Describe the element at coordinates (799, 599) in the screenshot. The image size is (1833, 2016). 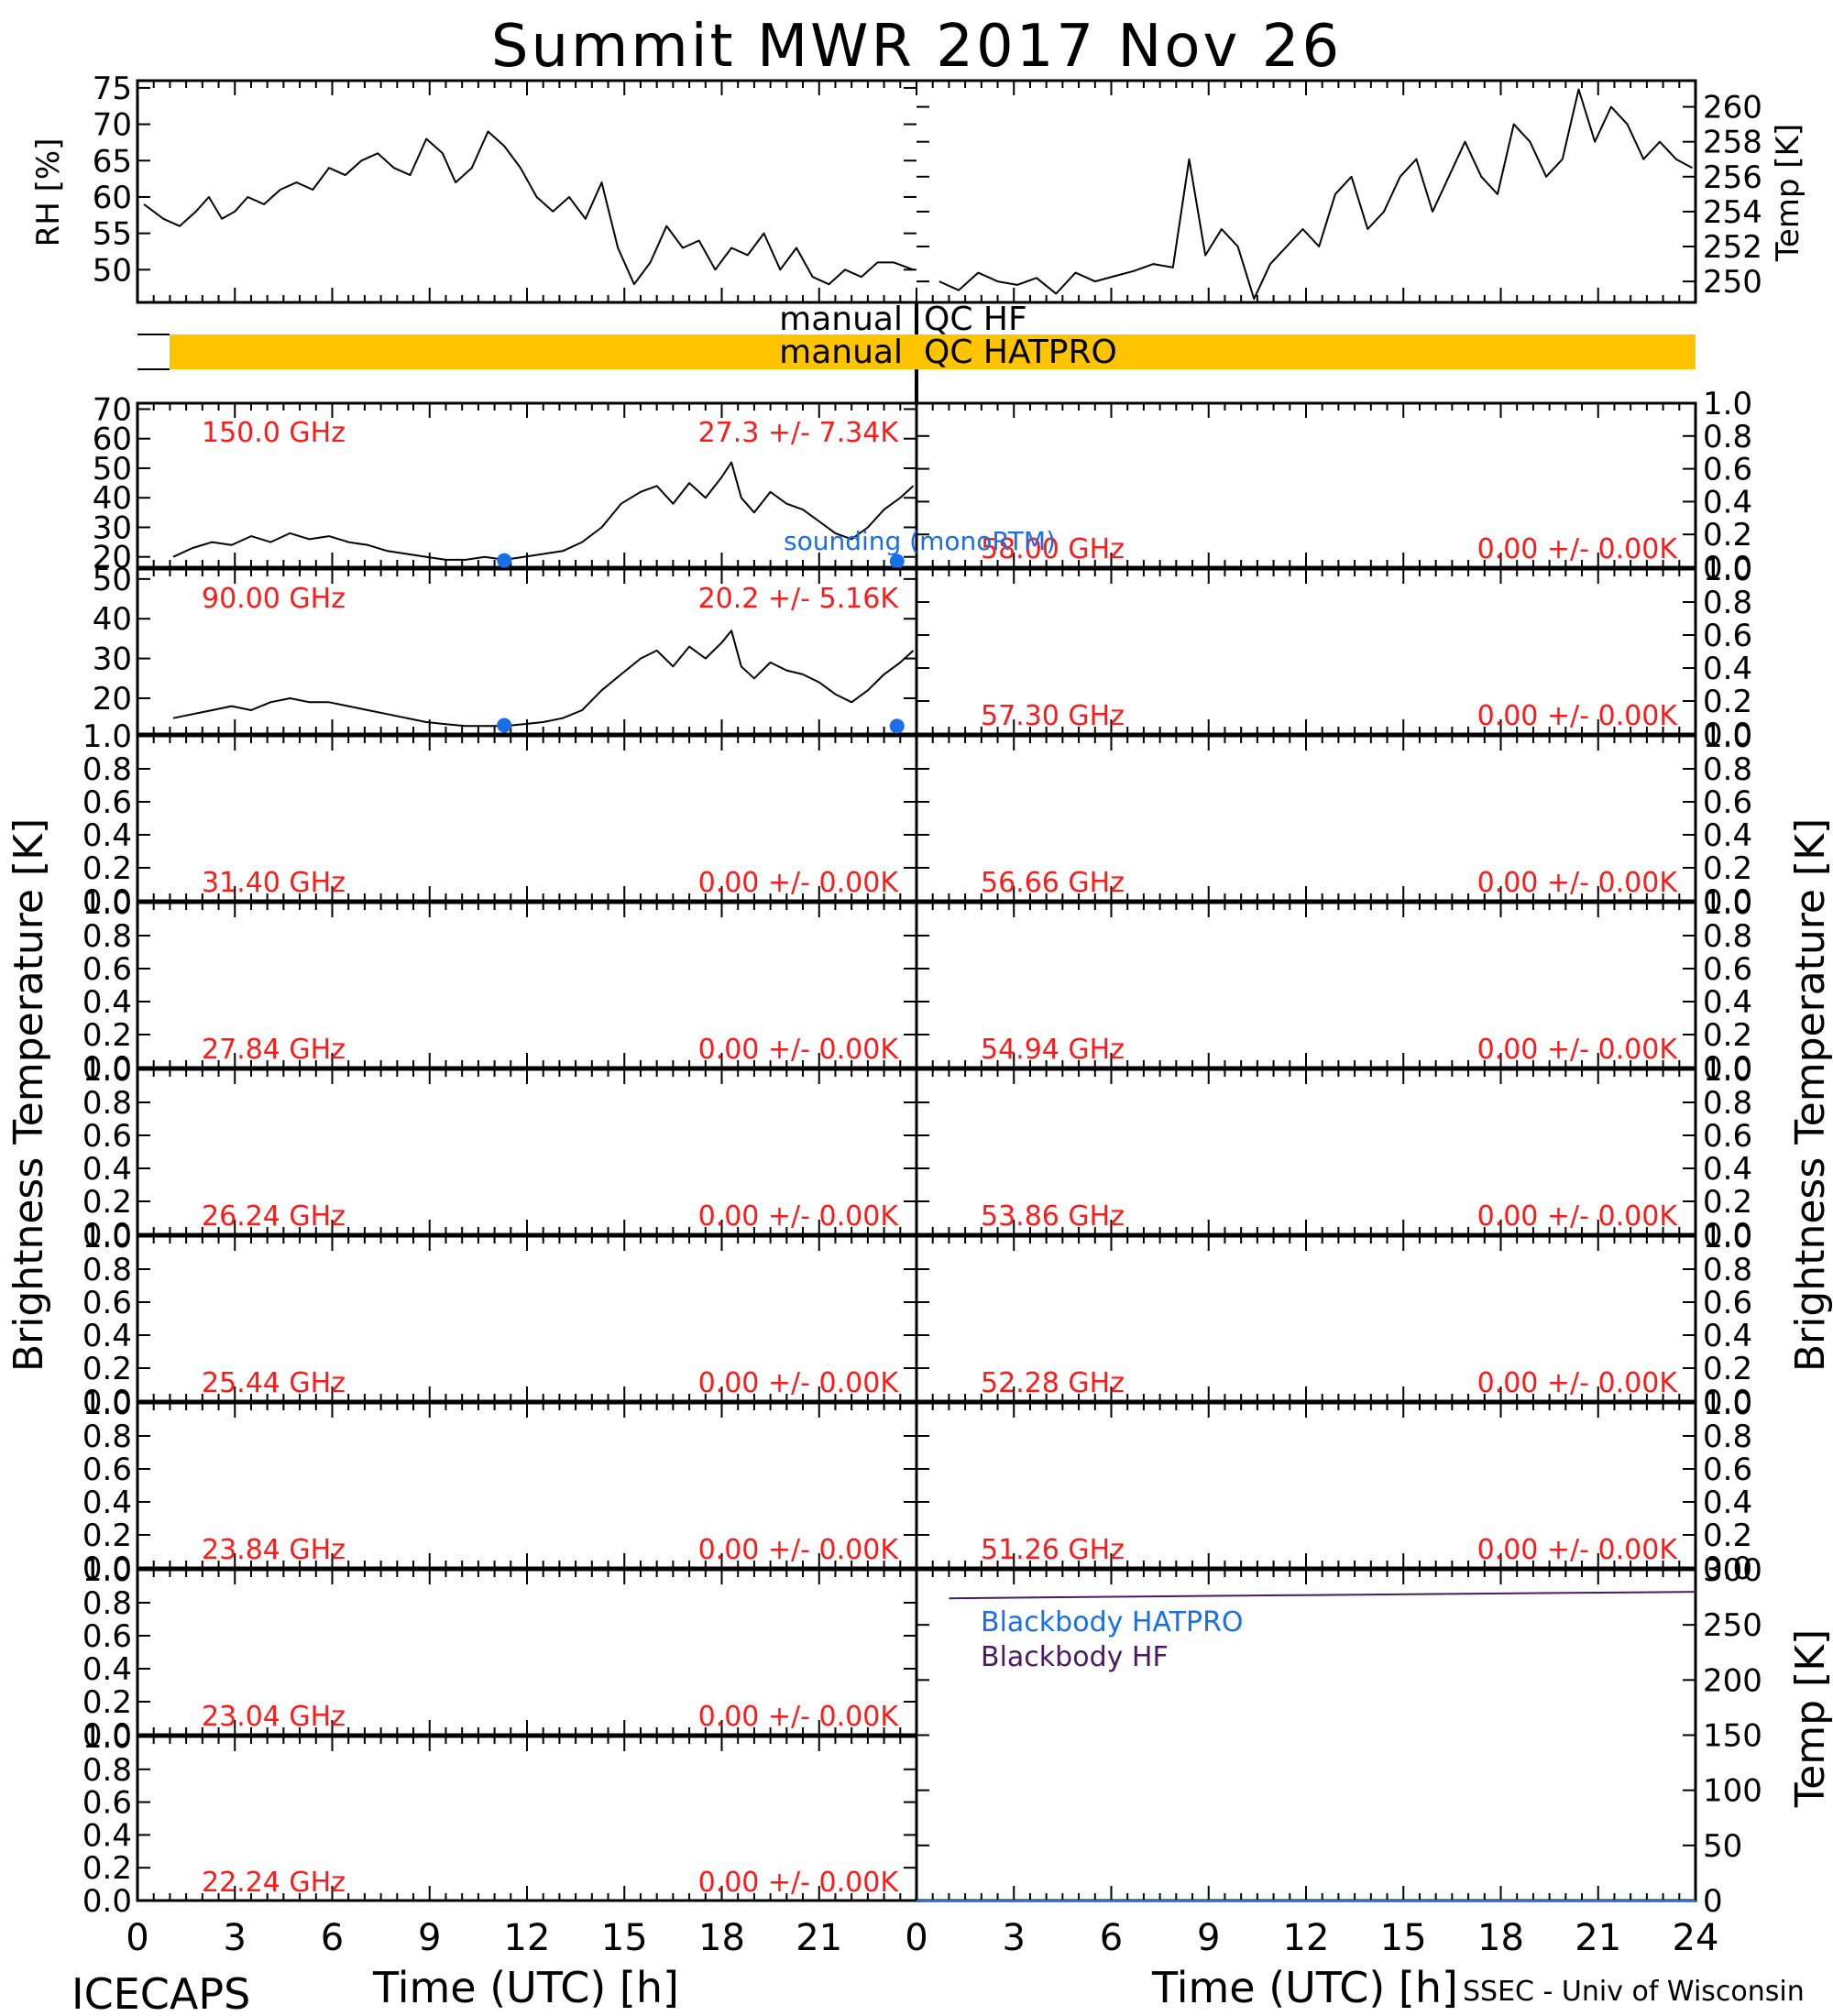
I see `stats-label: 20.2 +/- 5.16K` at that location.